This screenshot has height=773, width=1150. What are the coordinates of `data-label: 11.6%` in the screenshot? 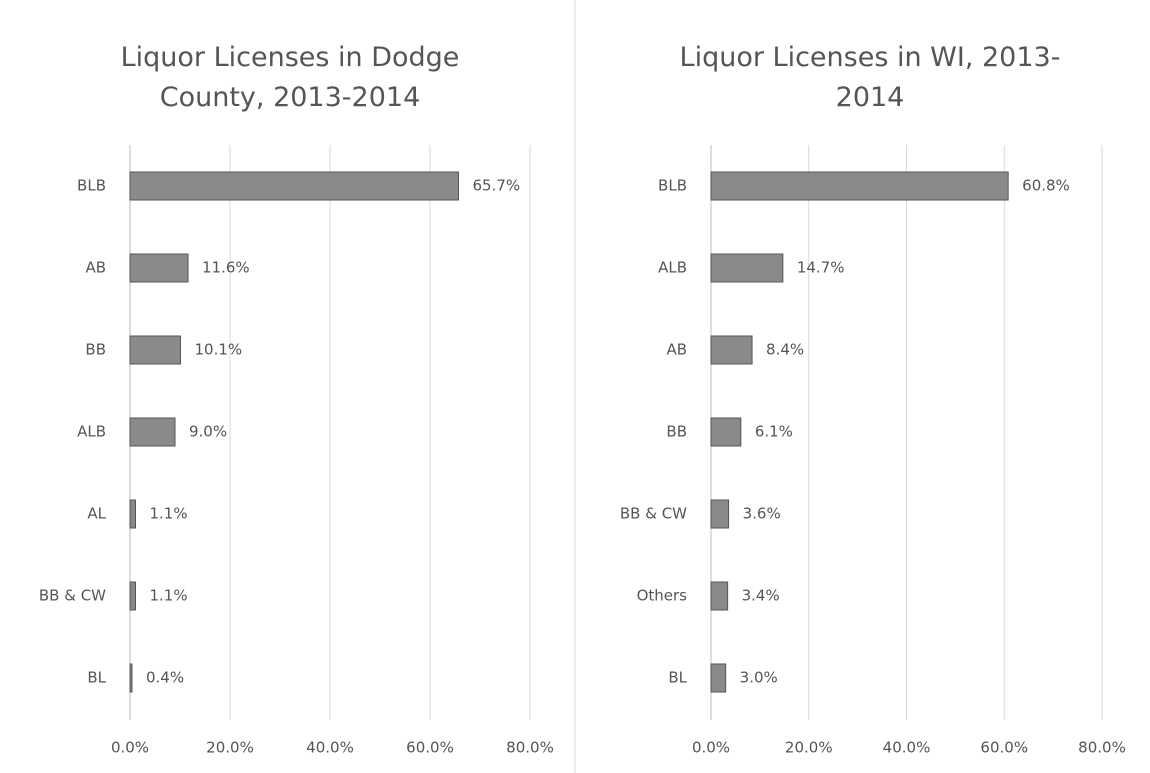 It's located at (226, 268).